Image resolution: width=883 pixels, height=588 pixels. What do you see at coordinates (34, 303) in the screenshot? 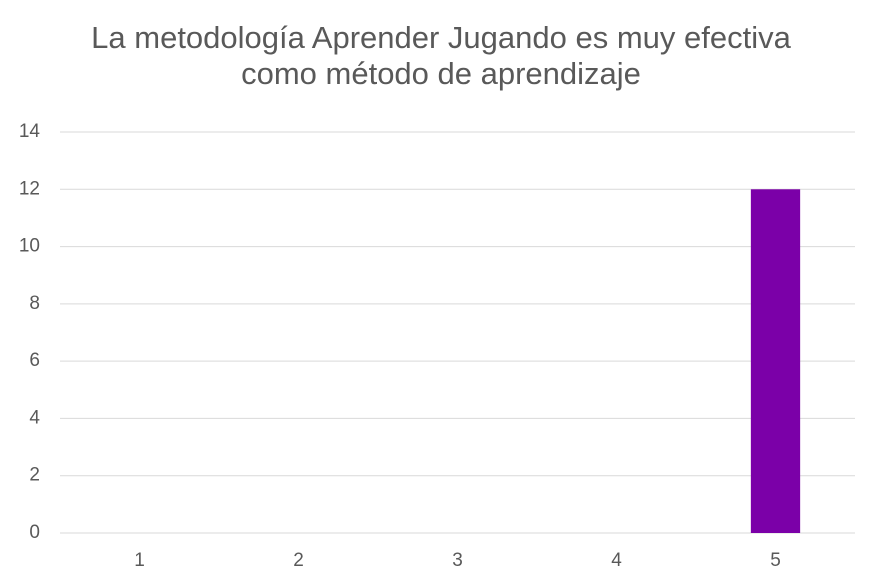
I see `y-tick-label: 8` at bounding box center [34, 303].